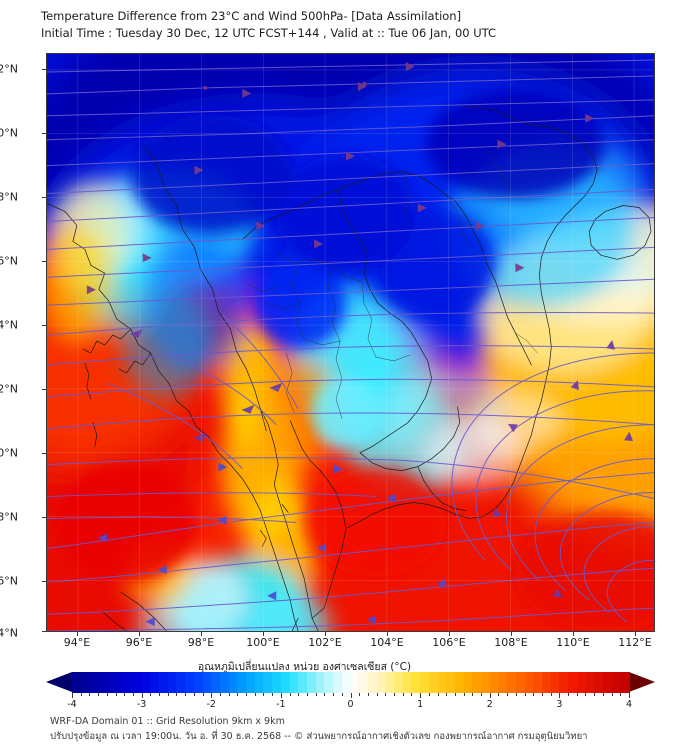  I want to click on y-tick-label: 12°N, so click(9, 389).